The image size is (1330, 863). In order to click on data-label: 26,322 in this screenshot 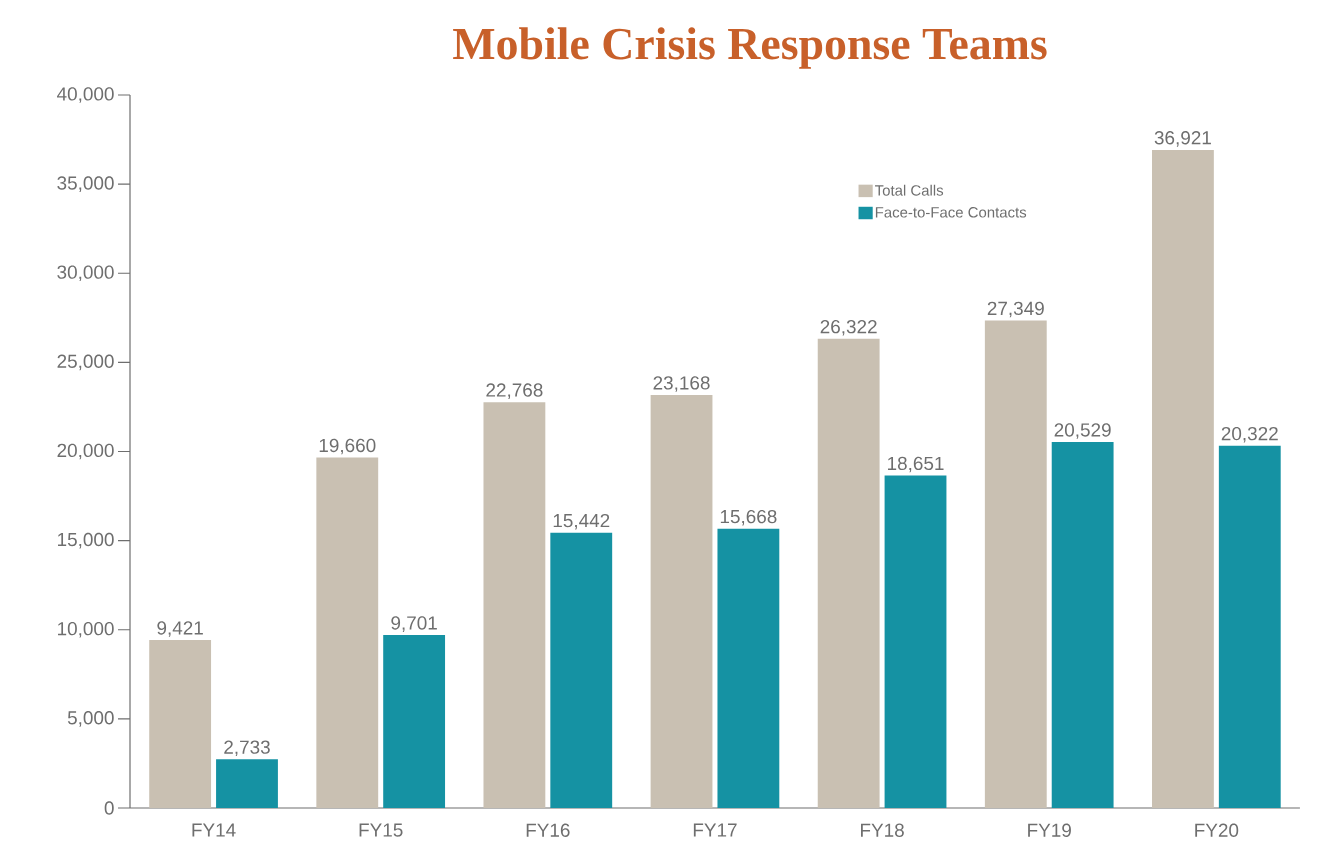, I will do `click(848, 327)`.